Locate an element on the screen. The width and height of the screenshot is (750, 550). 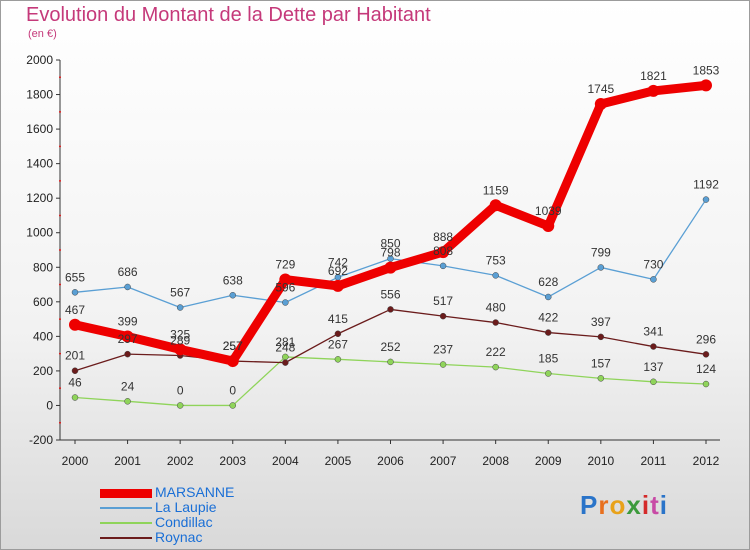
data-label: 638 is located at coordinates (233, 280).